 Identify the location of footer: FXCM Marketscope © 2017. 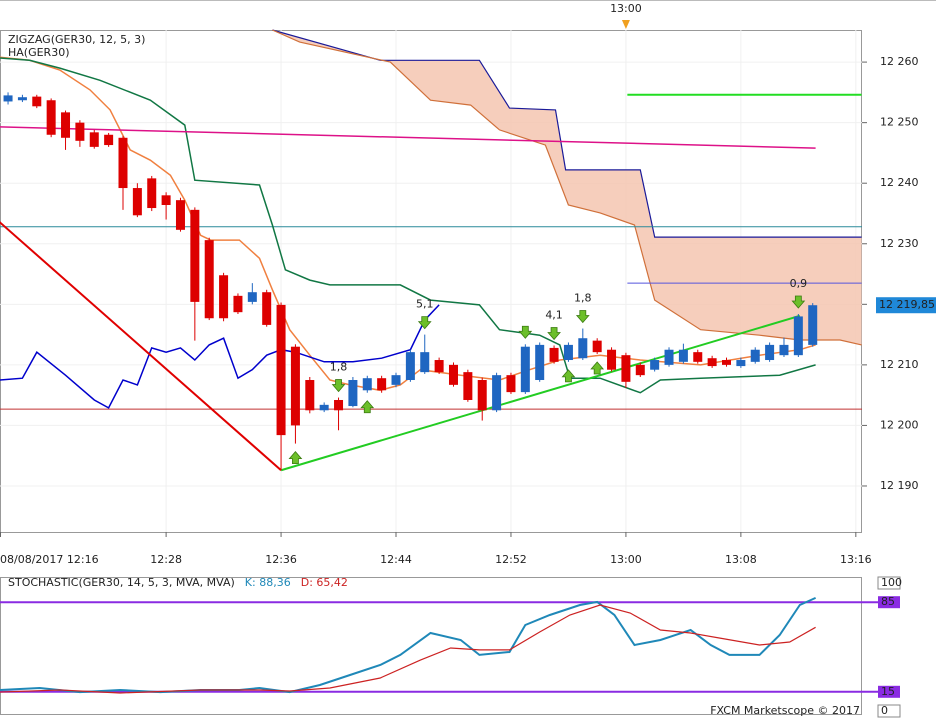
(785, 710).